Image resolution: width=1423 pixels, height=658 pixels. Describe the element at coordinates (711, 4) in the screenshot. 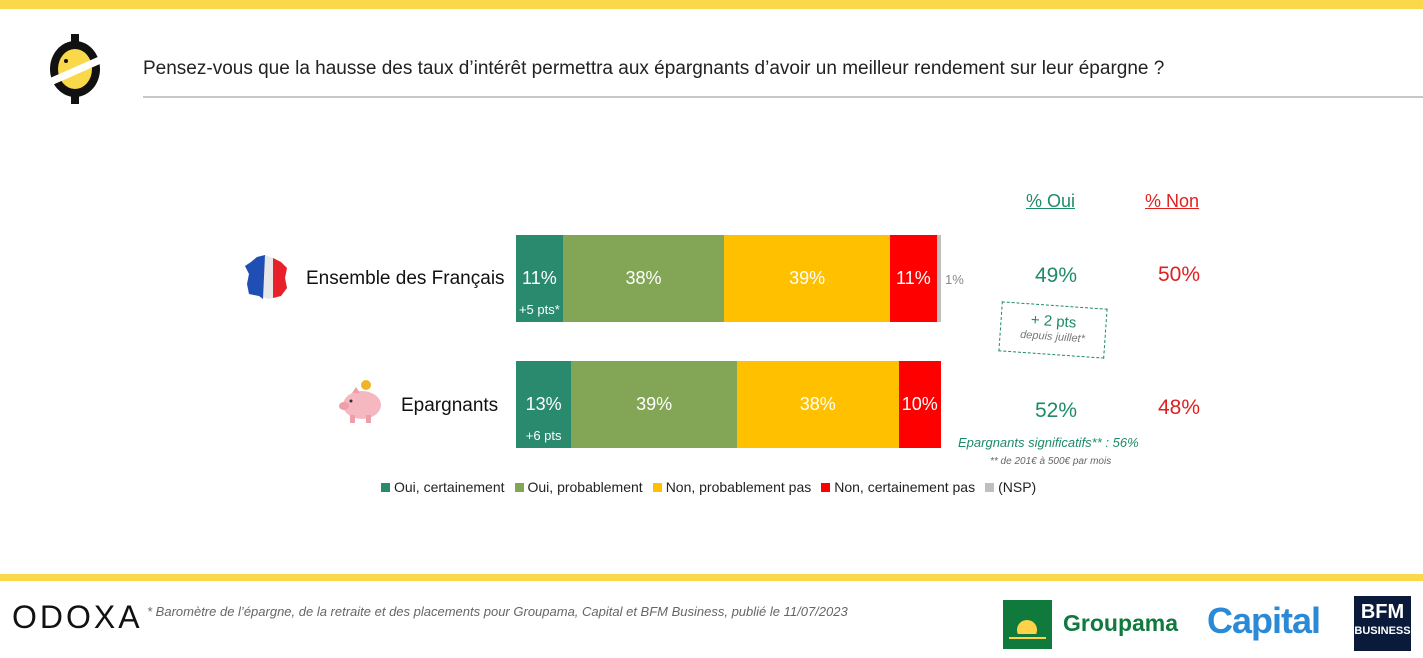

I see `top-accent-bar` at that location.